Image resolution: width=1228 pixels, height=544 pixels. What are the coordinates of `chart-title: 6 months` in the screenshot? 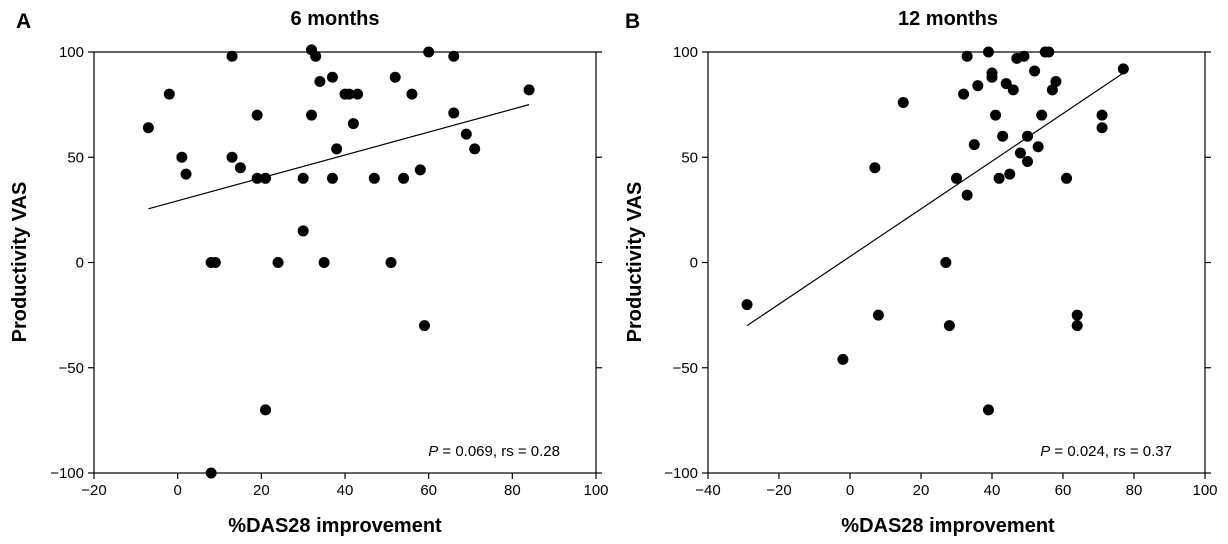 It's located at (335, 19).